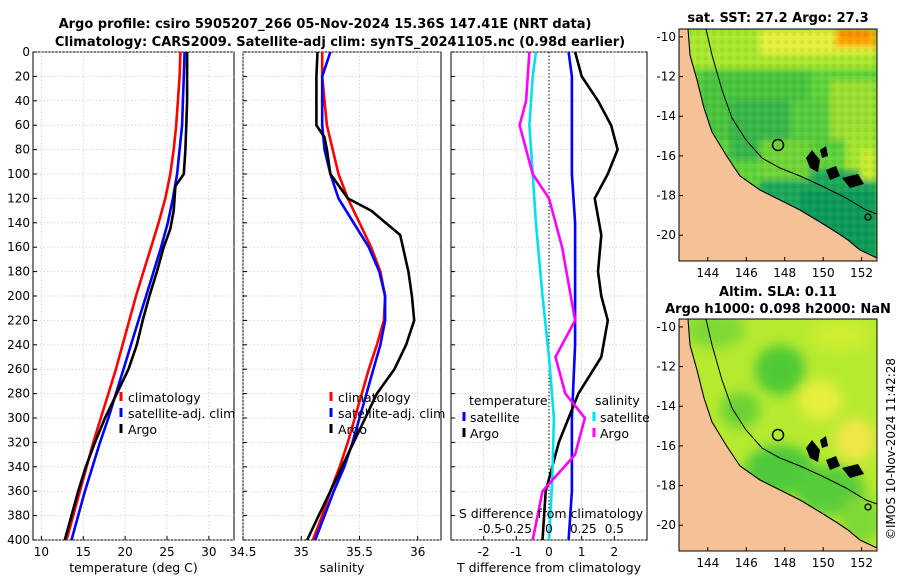 Image resolution: width=900 pixels, height=580 pixels. Describe the element at coordinates (551, 513) in the screenshot. I see `s-axis-label: S difference from climatology` at that location.